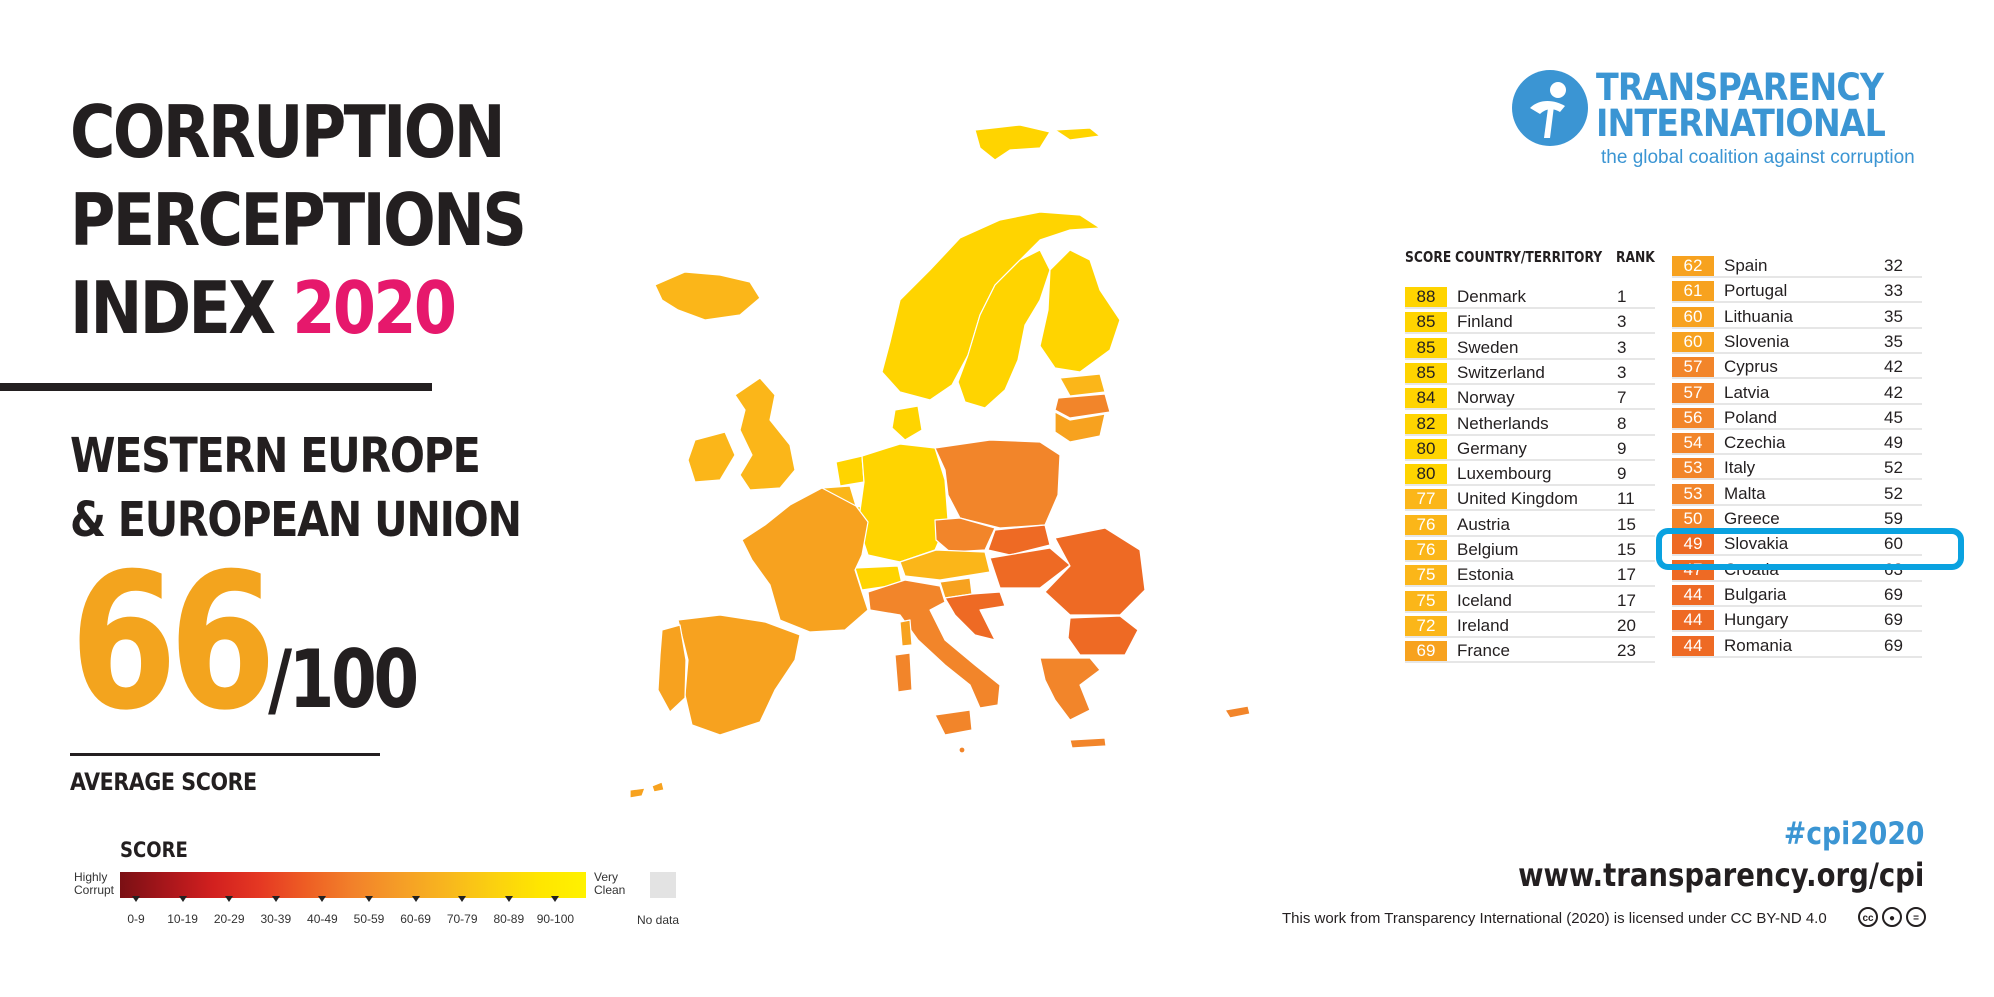 The width and height of the screenshot is (1994, 997). I want to click on average-score: 66/100, so click(244, 661).